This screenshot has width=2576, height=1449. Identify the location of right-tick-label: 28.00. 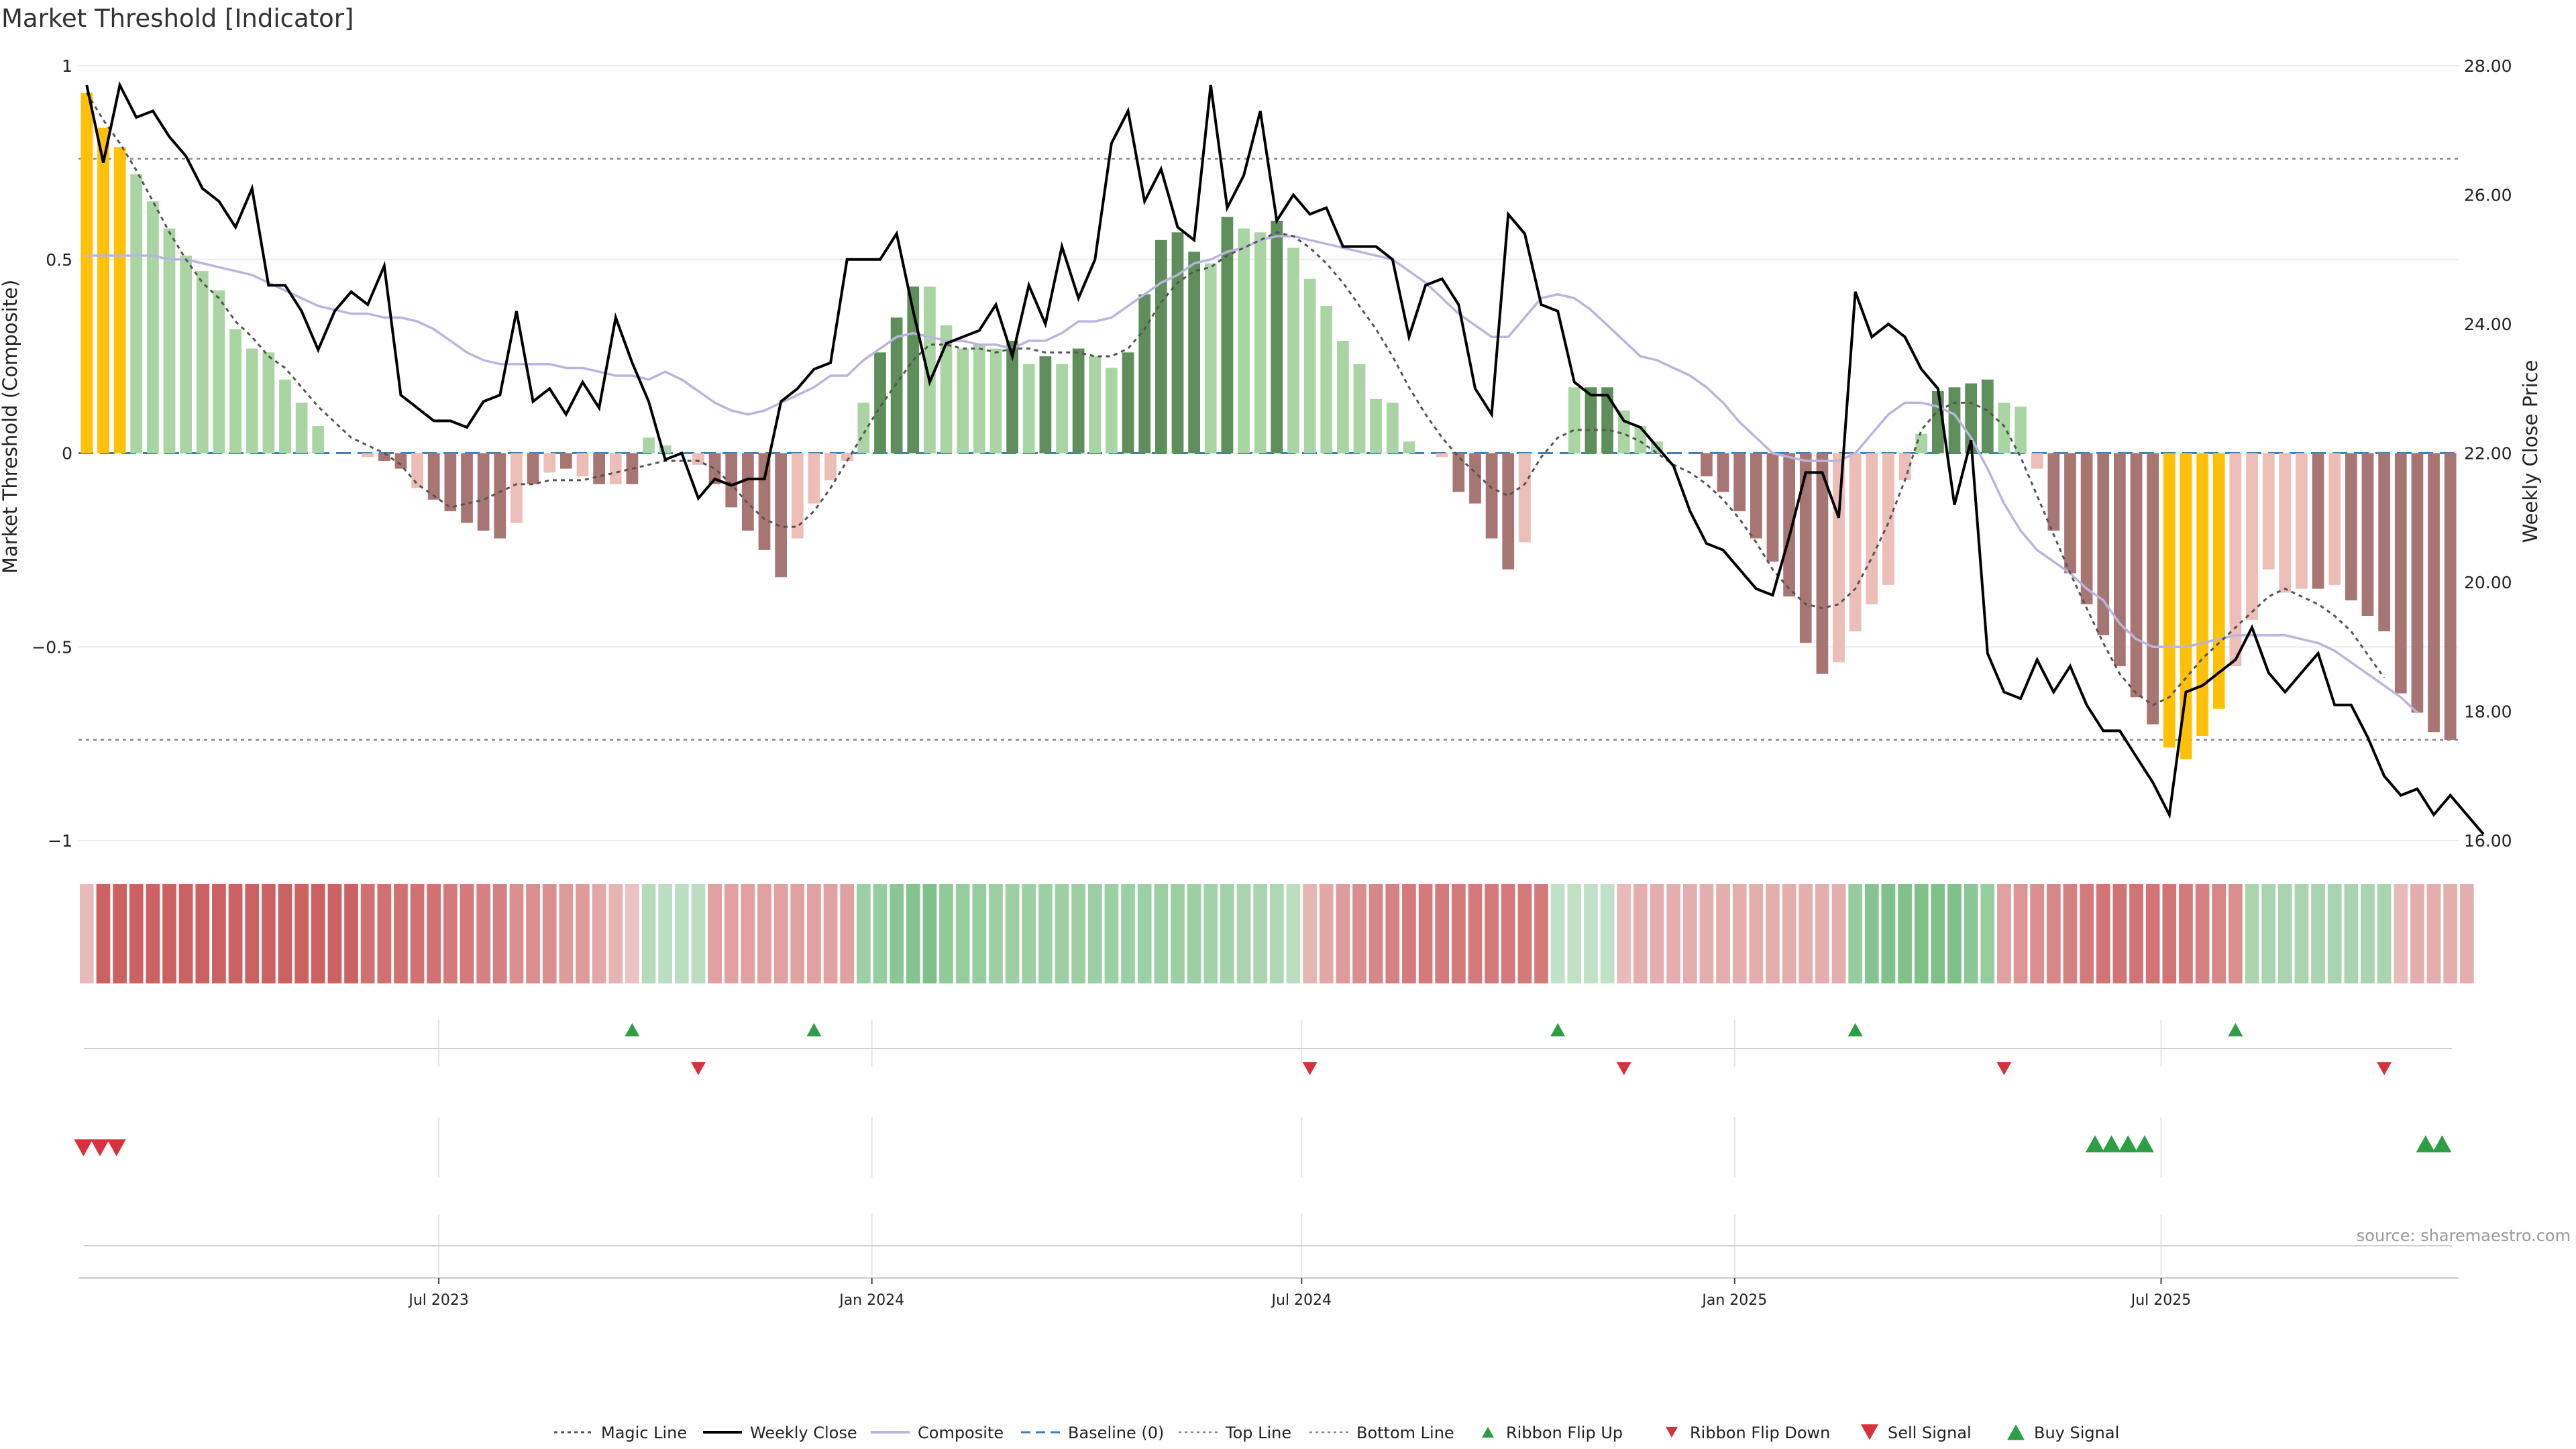
(2488, 66).